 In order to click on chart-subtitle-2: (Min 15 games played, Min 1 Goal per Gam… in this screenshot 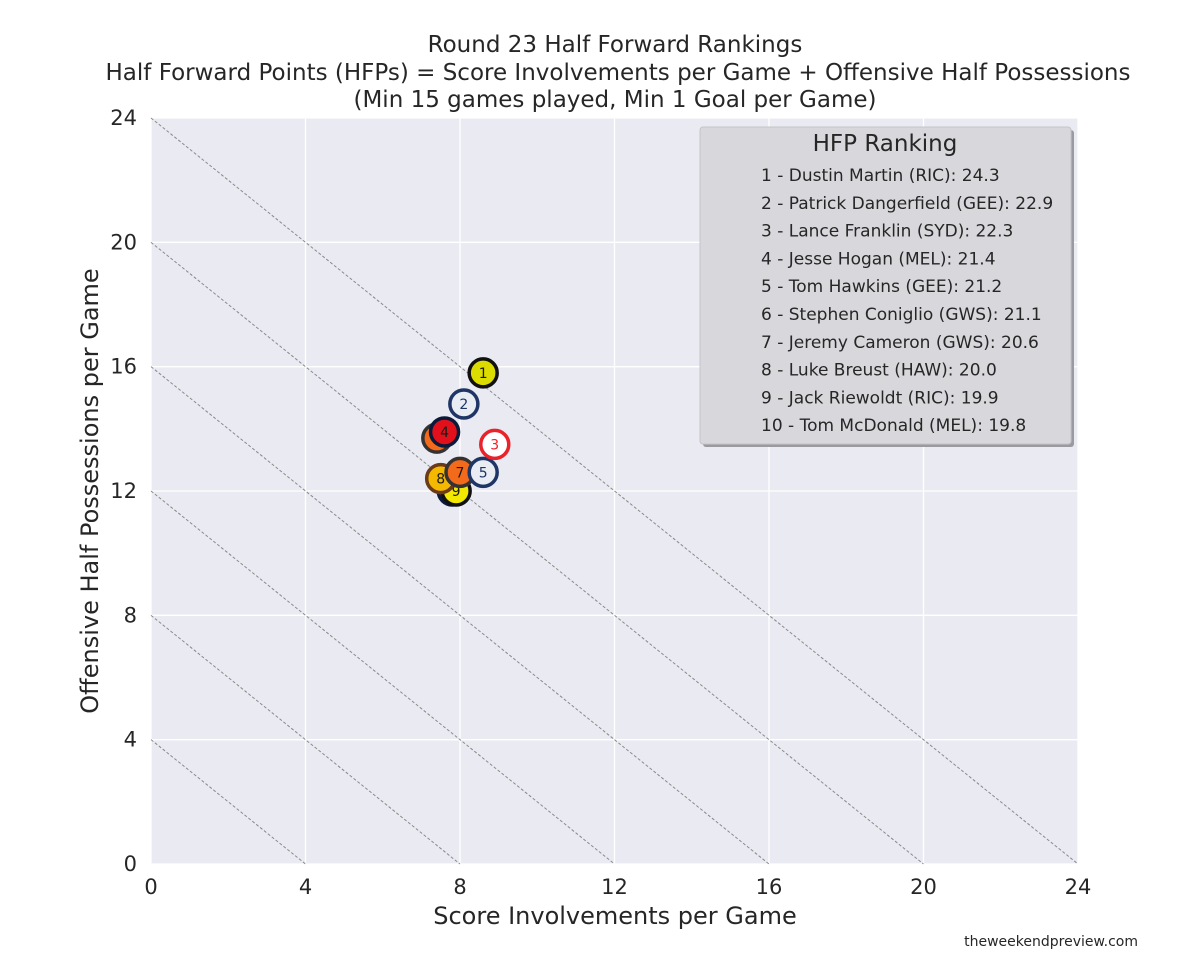, I will do `click(614, 100)`.